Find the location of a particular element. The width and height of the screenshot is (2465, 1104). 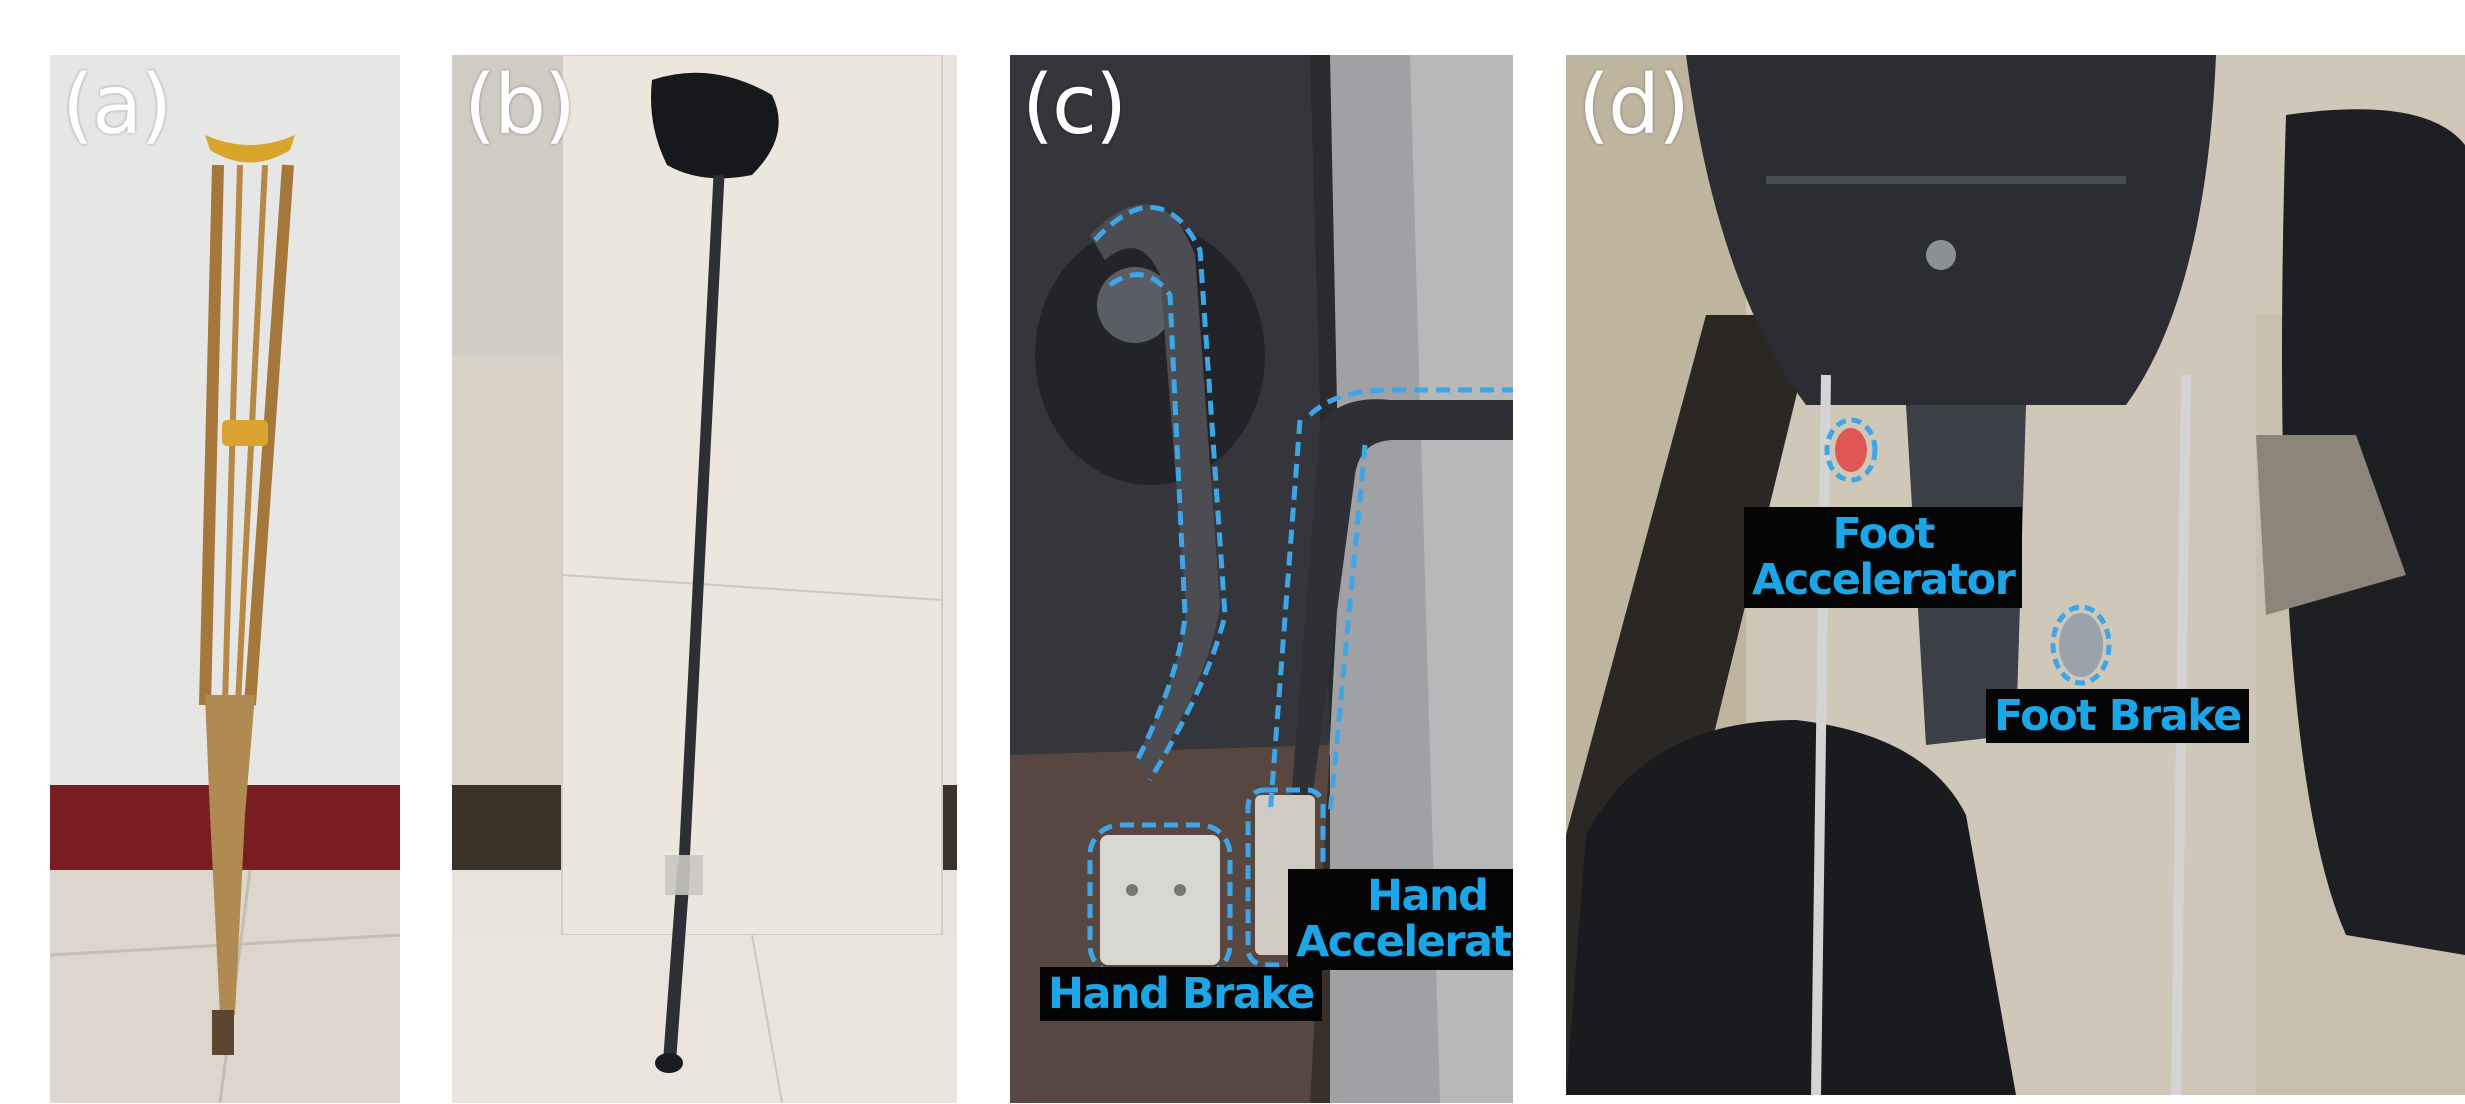

crutch-photo is located at coordinates (225, 579).